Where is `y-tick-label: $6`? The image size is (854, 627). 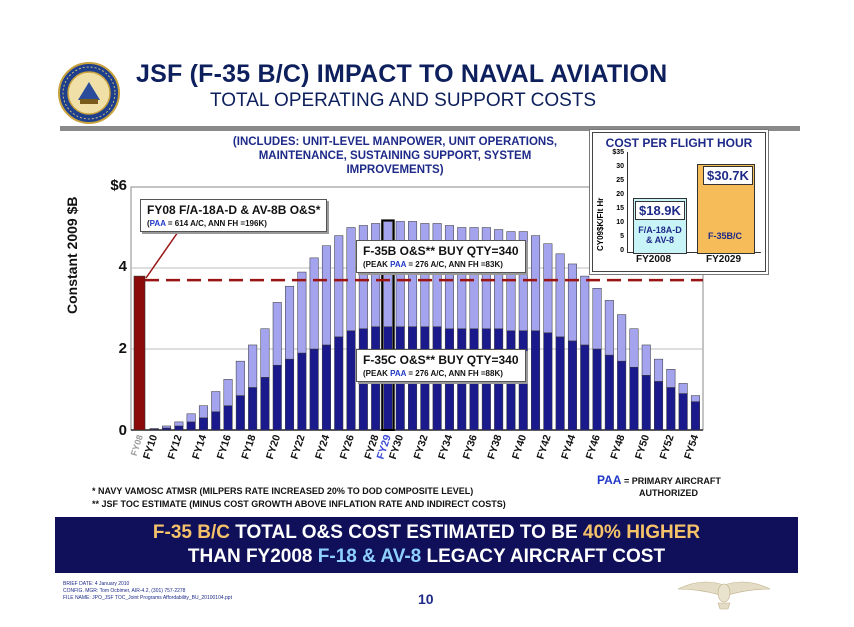 y-tick-label: $6 is located at coordinates (118, 185).